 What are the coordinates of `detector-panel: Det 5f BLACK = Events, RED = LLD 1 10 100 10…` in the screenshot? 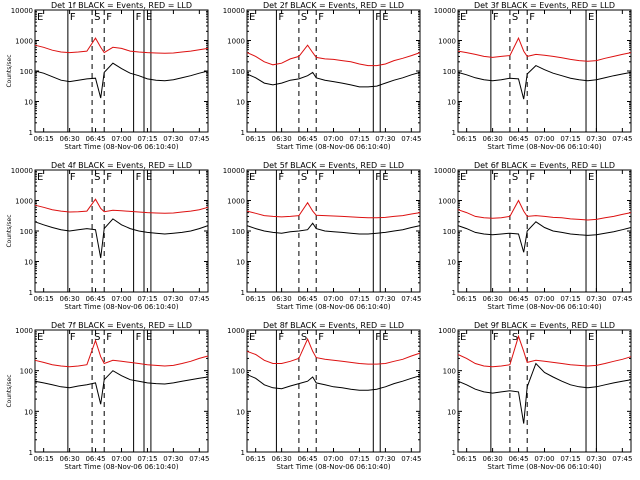 It's located at (322, 236).